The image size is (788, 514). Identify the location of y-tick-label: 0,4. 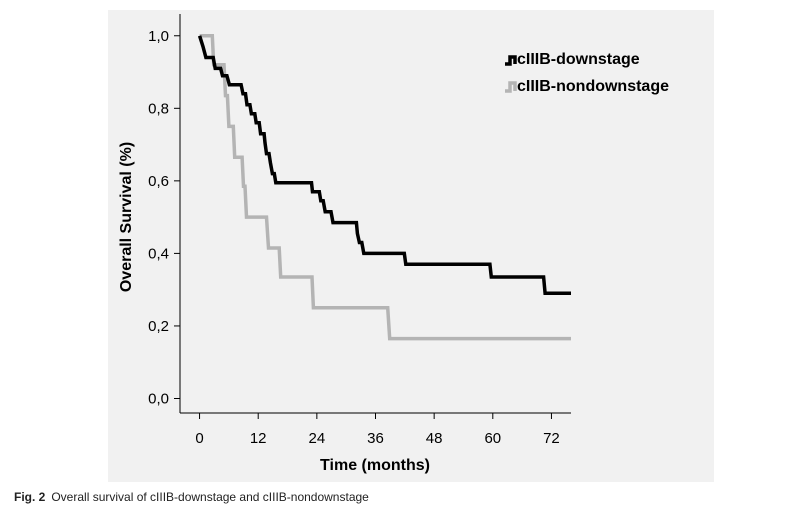
(158, 253).